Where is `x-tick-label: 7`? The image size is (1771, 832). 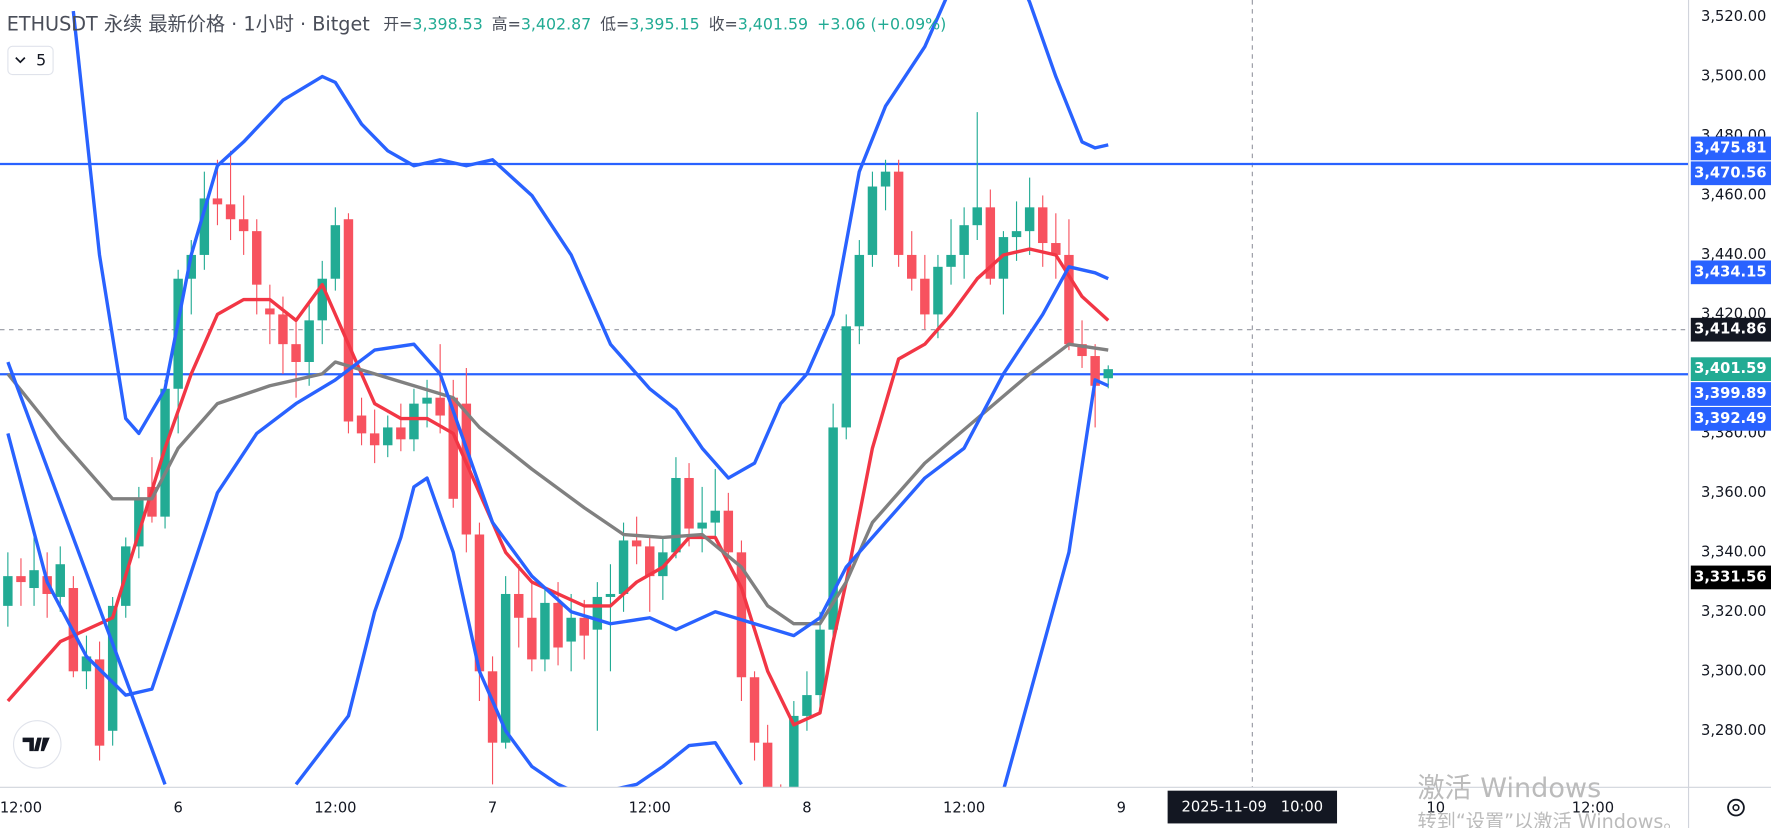
x-tick-label: 7 is located at coordinates (492, 808).